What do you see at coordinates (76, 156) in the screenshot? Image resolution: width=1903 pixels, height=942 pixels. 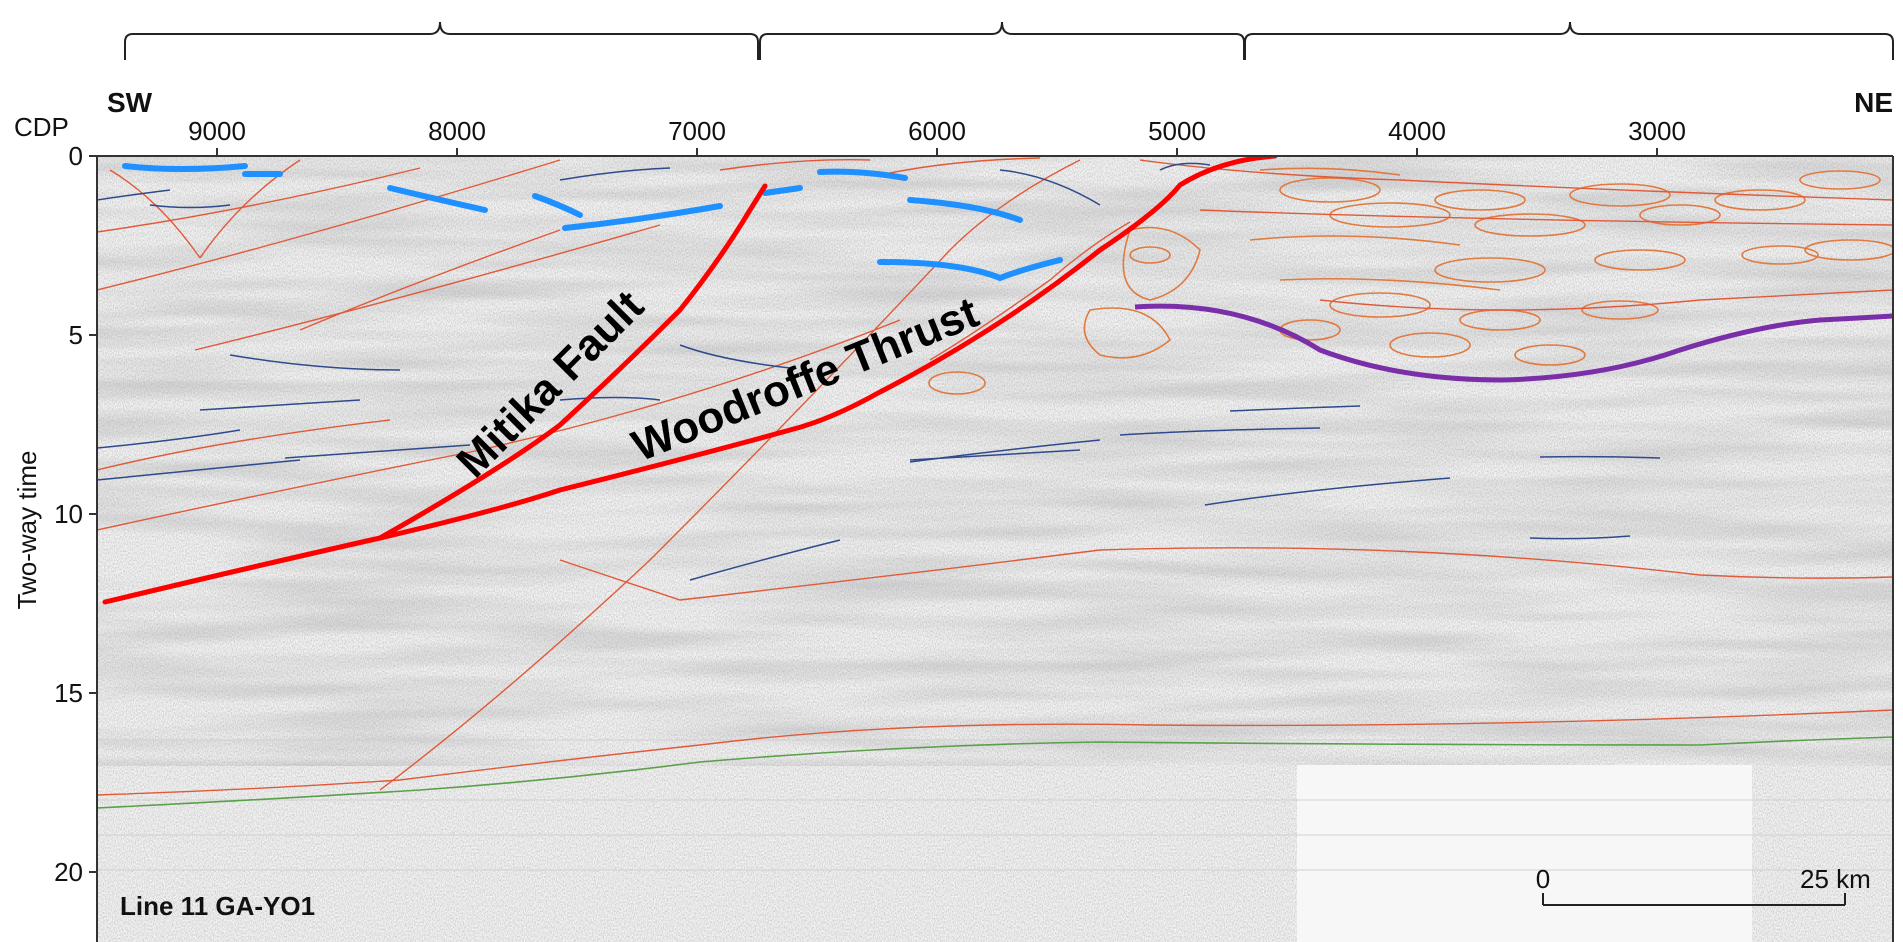 I see `y-tick-label: 0` at bounding box center [76, 156].